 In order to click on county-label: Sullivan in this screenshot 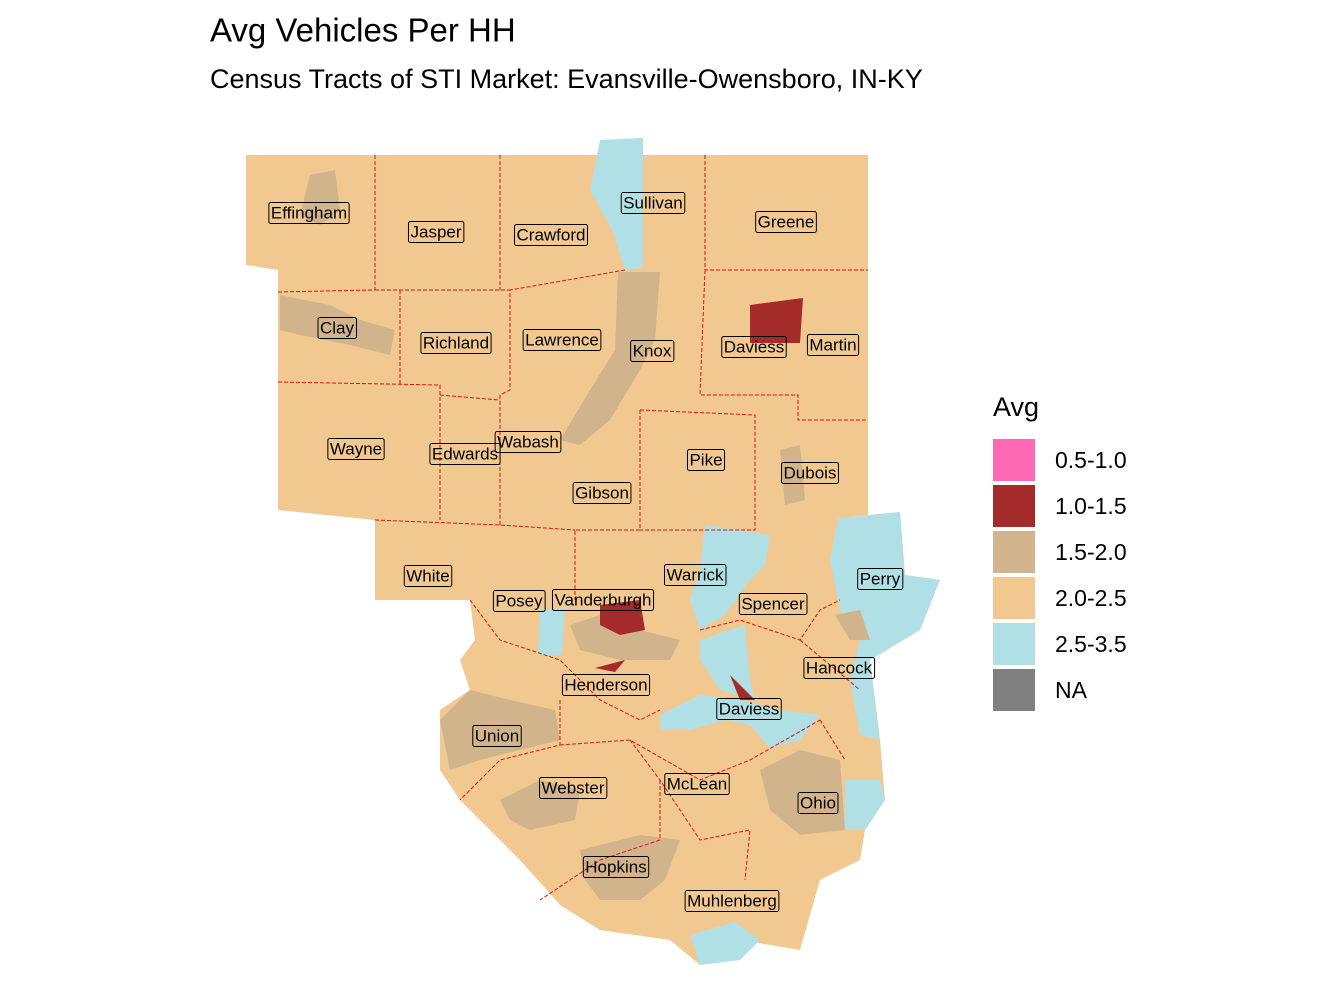, I will do `click(653, 202)`.